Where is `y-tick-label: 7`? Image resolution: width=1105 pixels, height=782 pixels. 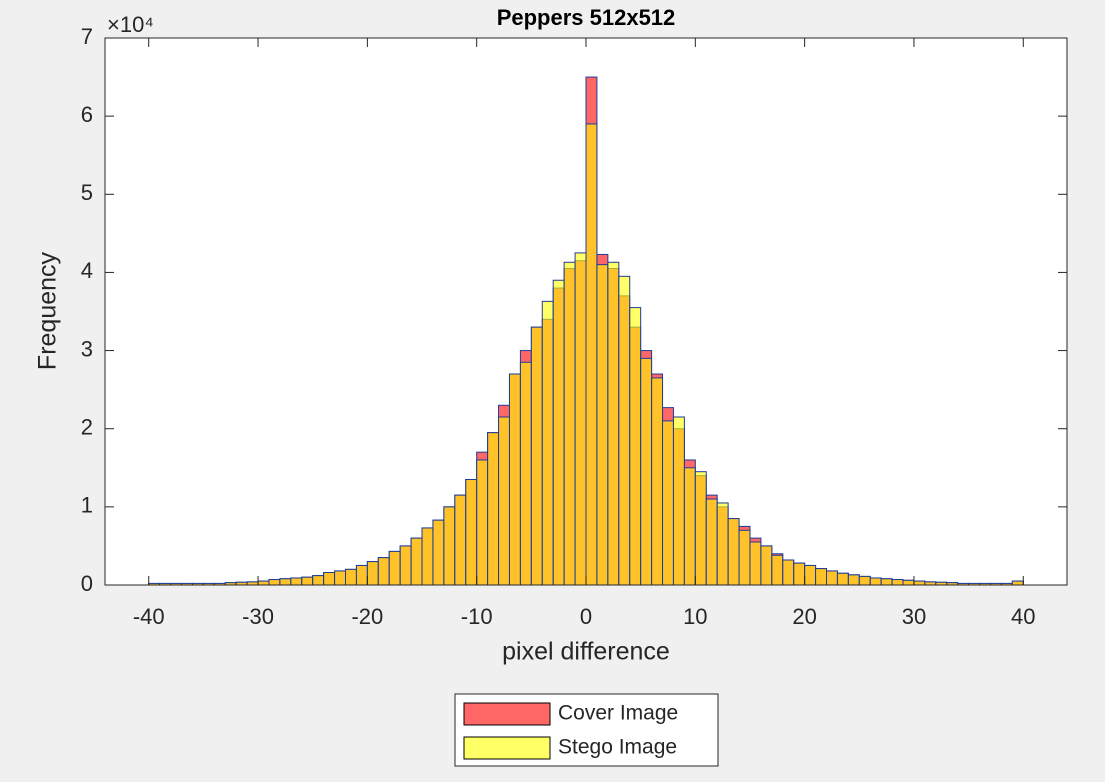
y-tick-label: 7 is located at coordinates (87, 36).